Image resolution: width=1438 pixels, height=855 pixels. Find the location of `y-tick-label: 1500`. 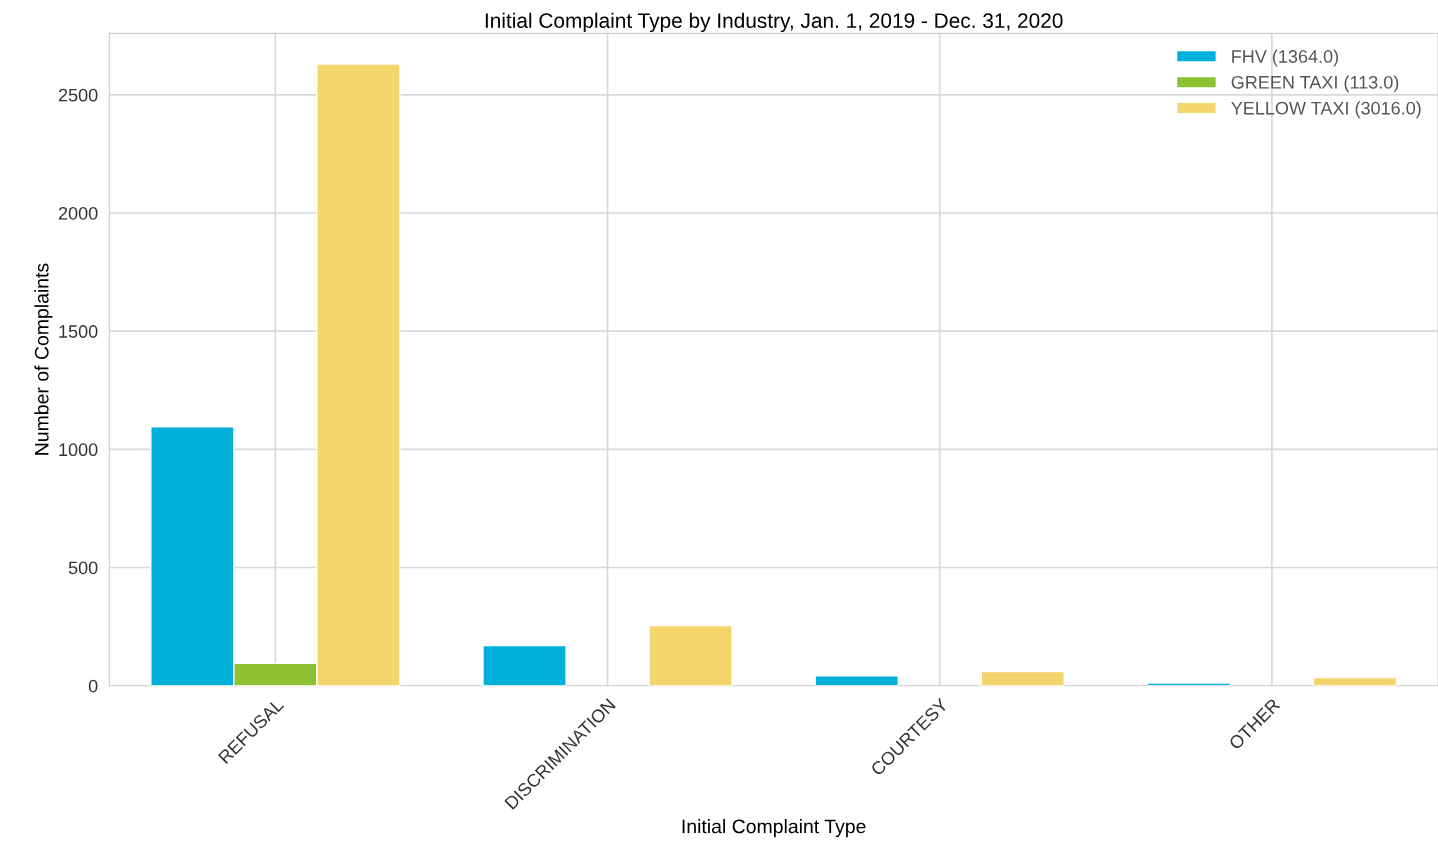

y-tick-label: 1500 is located at coordinates (78, 331).